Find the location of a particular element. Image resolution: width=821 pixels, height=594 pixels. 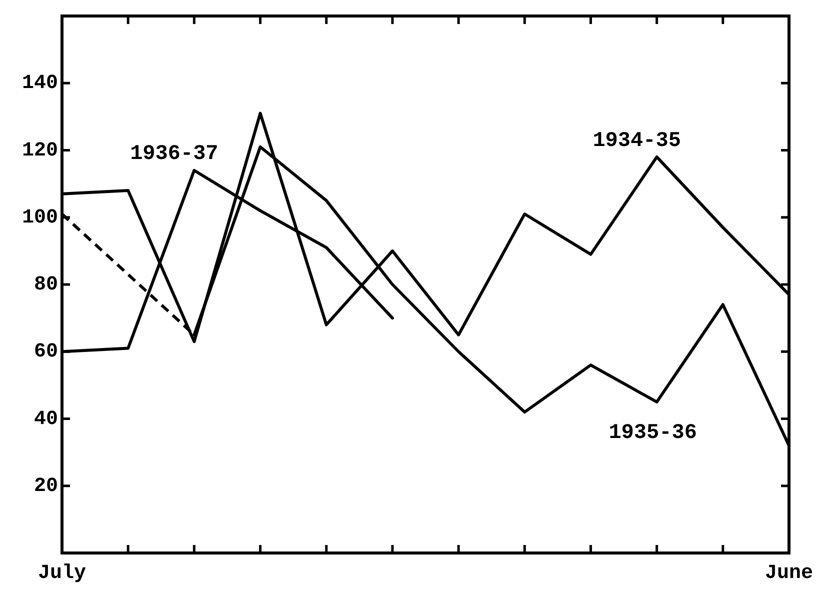

series-label: 1935-36 is located at coordinates (652, 433).